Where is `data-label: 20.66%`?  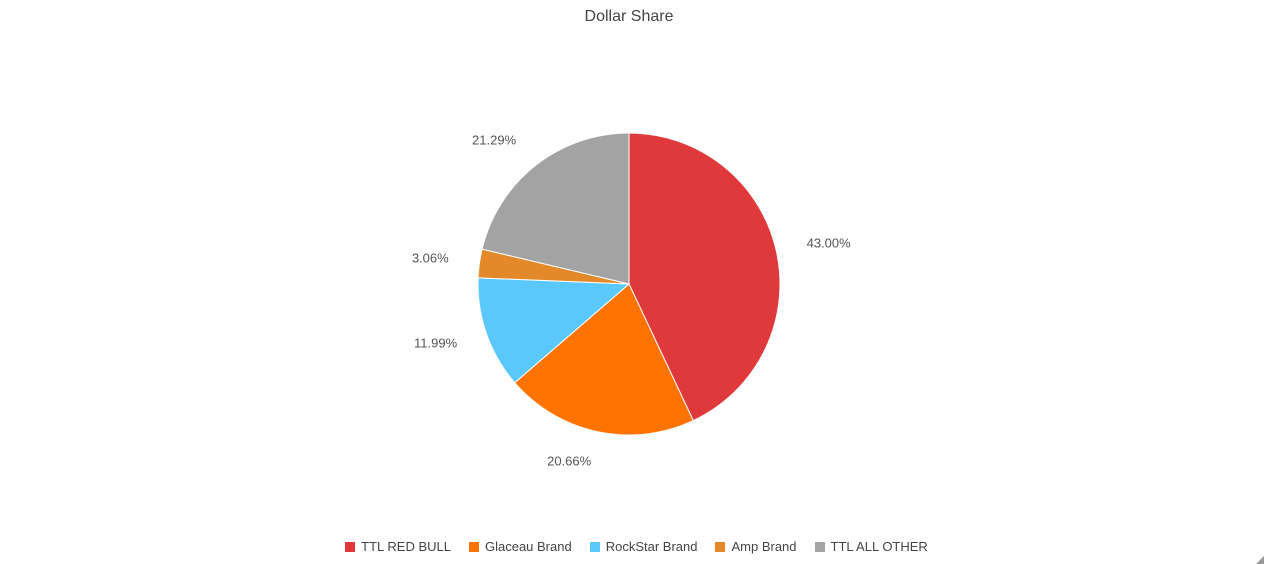 data-label: 20.66% is located at coordinates (569, 460).